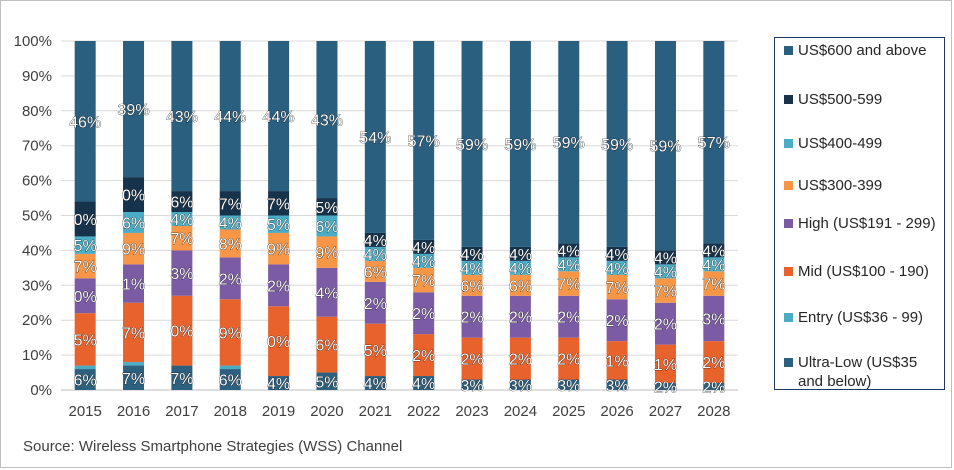 The width and height of the screenshot is (954, 470). What do you see at coordinates (858, 372) in the screenshot?
I see `legend-label: Ultra-Low (US$35 and below)` at bounding box center [858, 372].